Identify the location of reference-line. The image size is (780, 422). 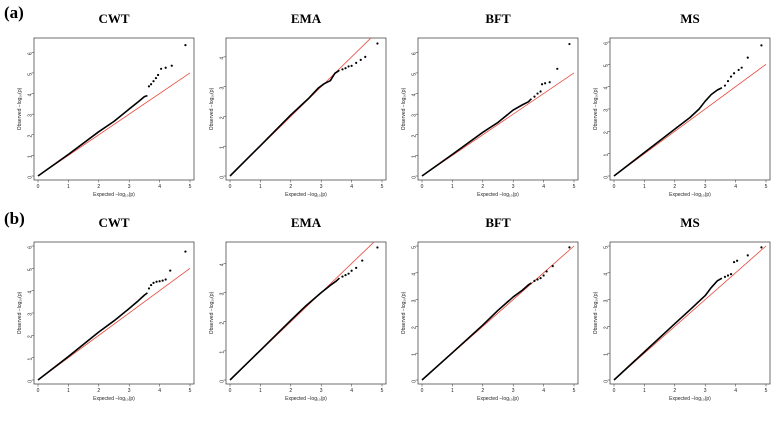
(690, 313).